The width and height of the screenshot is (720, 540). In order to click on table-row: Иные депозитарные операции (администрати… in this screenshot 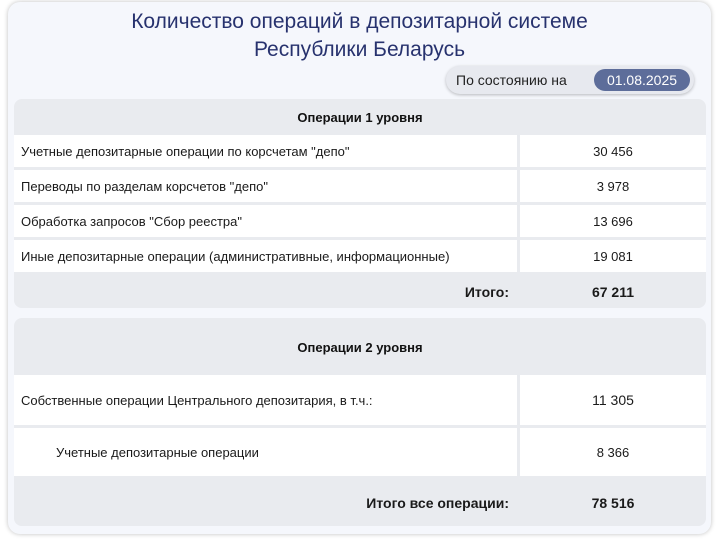, I will do `click(360, 256)`.